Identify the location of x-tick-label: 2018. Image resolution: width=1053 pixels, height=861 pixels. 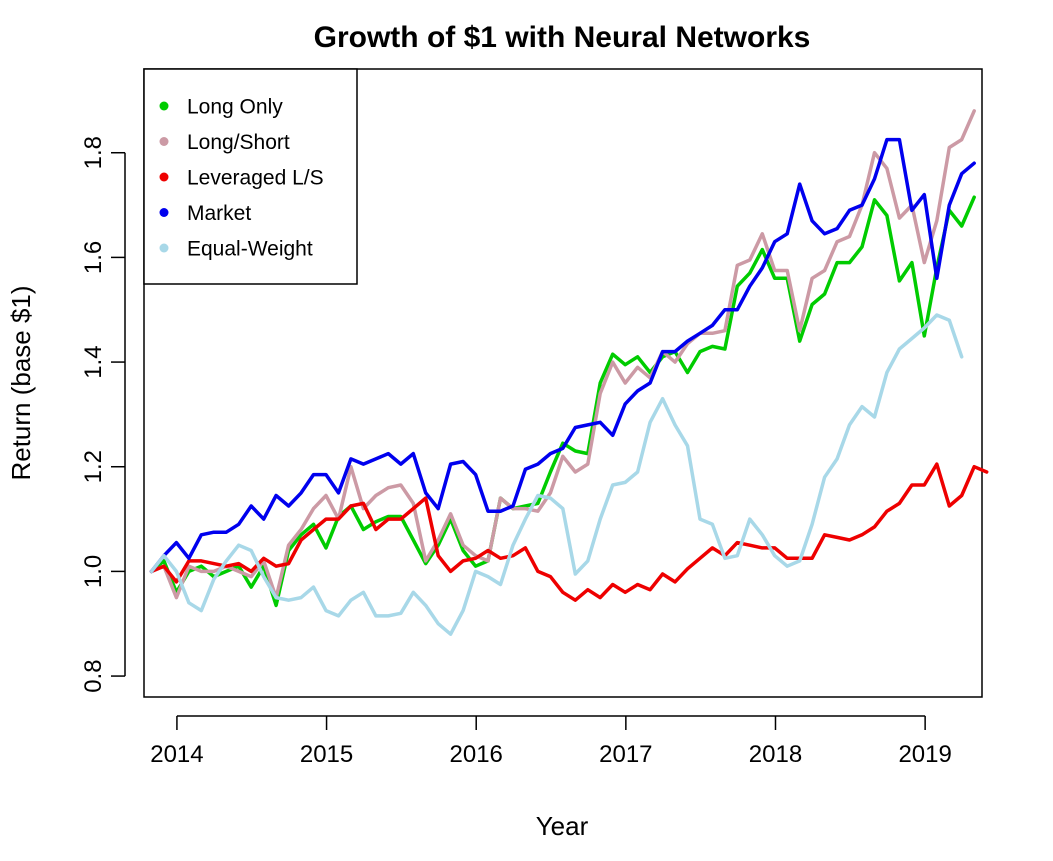
(775, 754).